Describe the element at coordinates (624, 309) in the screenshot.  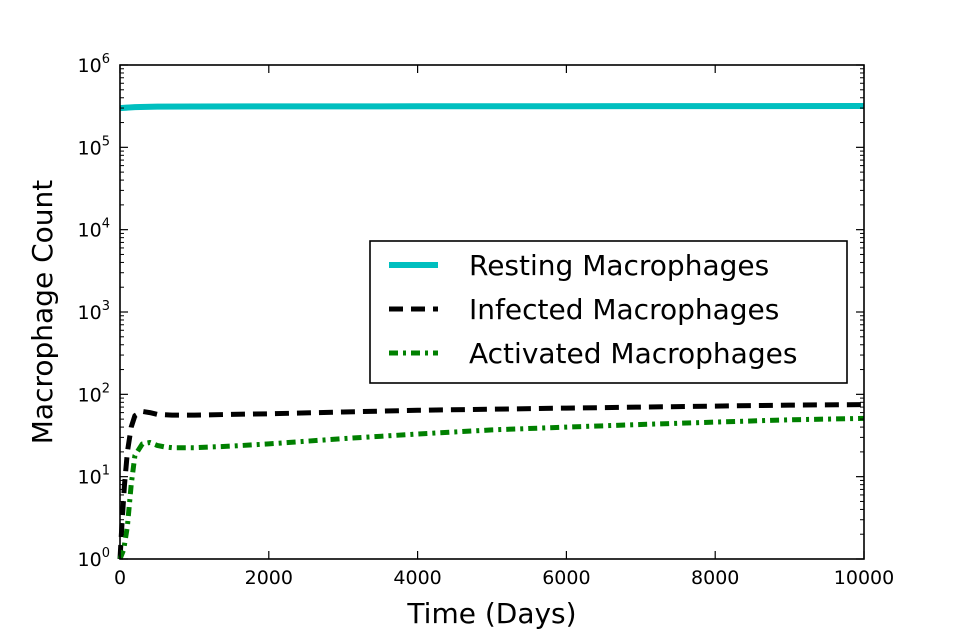
I see `legend-label-1: Infected Macrophages` at that location.